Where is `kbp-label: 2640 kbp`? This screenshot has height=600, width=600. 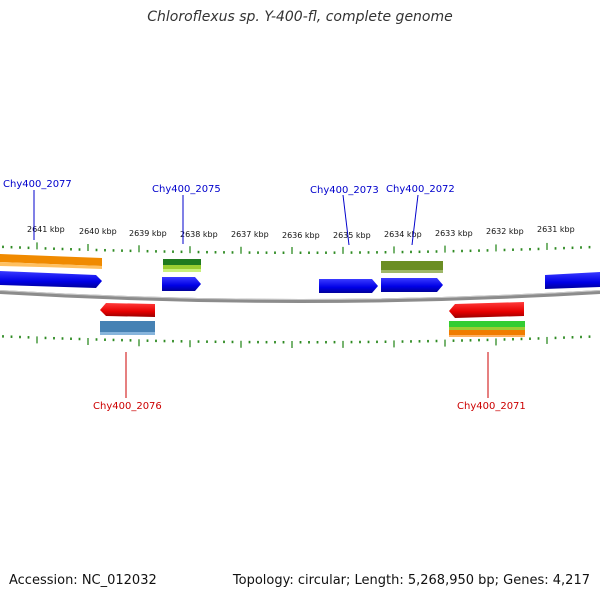
kbp-label: 2640 kbp is located at coordinates (98, 231).